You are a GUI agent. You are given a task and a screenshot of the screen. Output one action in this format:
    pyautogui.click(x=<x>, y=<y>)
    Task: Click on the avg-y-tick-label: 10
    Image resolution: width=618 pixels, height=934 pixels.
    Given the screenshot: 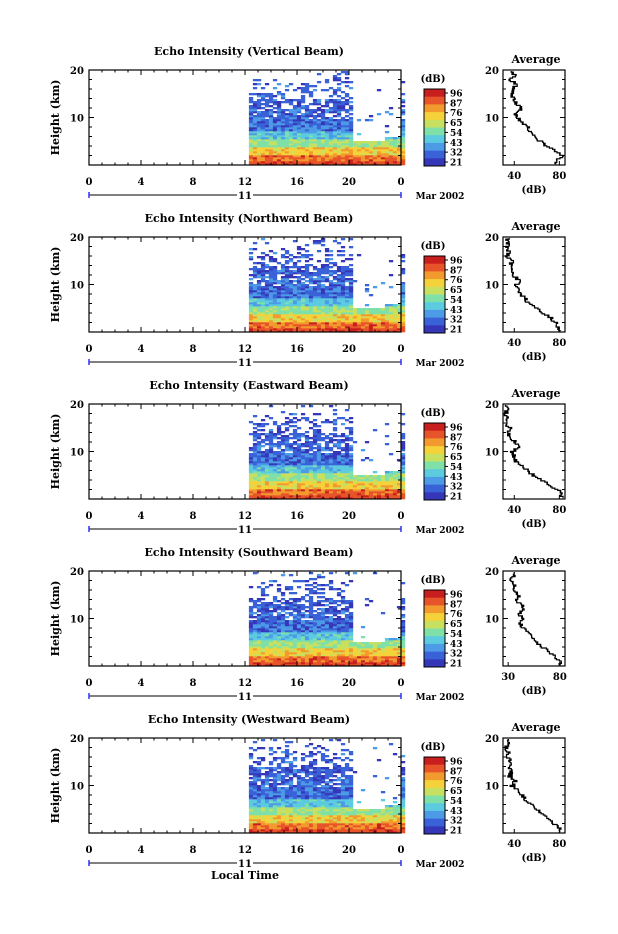 What is the action you would take?
    pyautogui.click(x=492, y=119)
    